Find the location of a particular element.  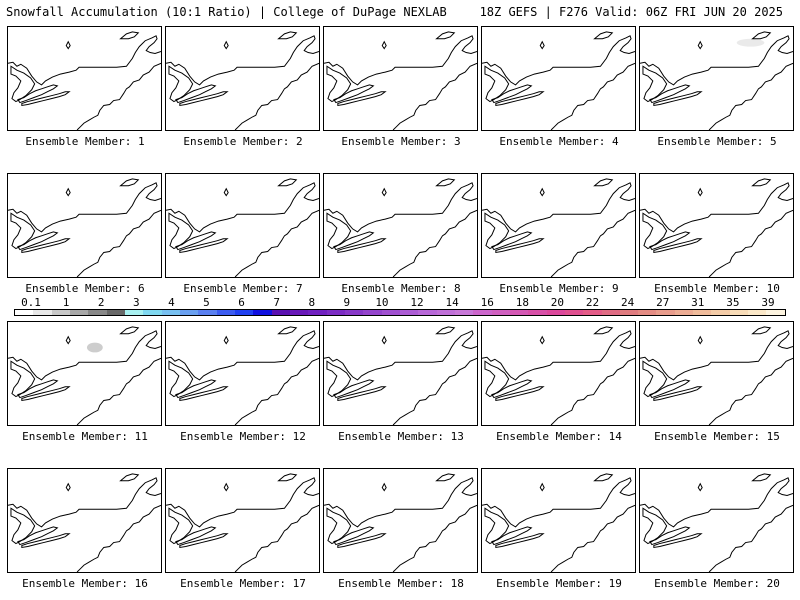

colorbar-tick-label: 5 is located at coordinates (206, 302).